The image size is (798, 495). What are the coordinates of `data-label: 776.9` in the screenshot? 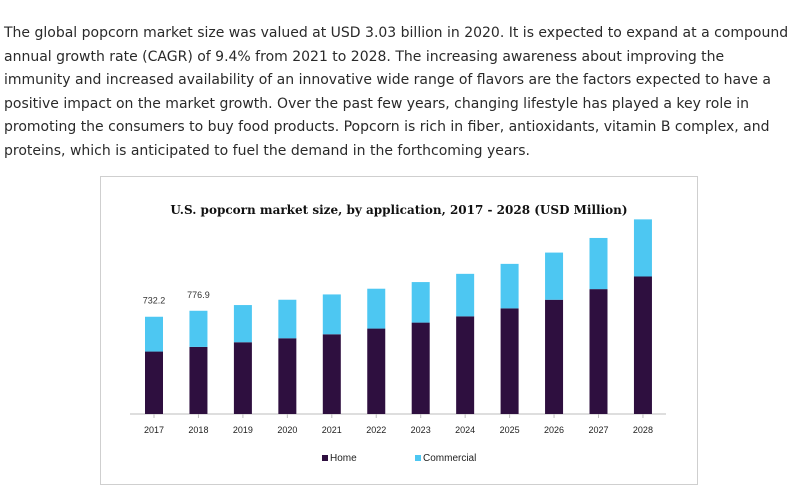 It's located at (198, 295).